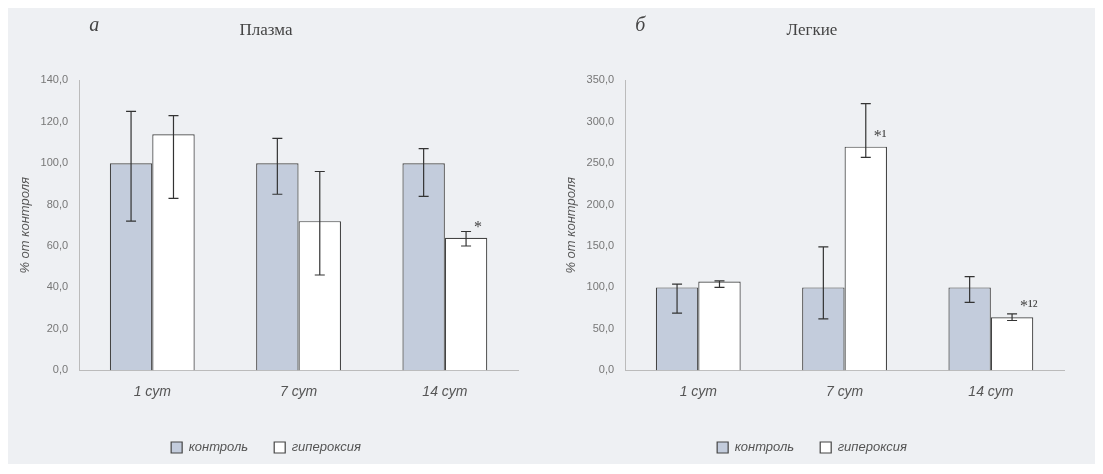 This screenshot has width=1103, height=474. I want to click on chart-title: Легкие, so click(812, 29).